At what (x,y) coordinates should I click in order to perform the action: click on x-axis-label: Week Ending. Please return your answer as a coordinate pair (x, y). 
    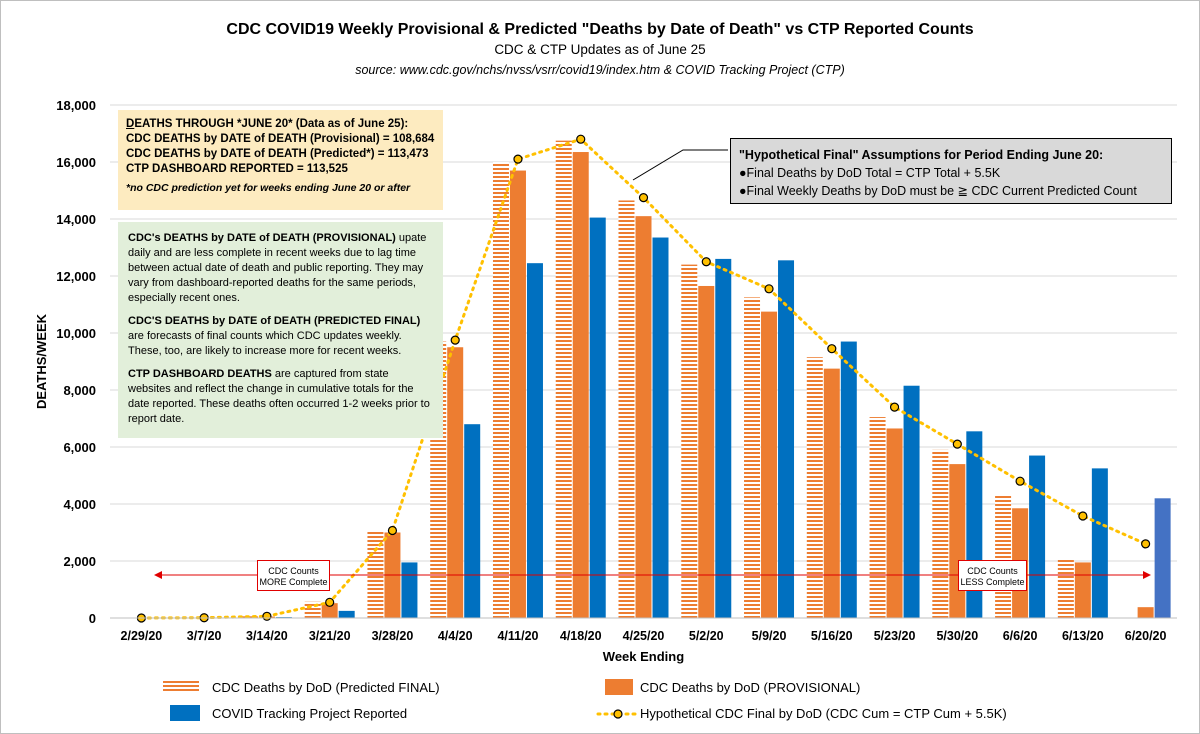
    Looking at the image, I should click on (643, 656).